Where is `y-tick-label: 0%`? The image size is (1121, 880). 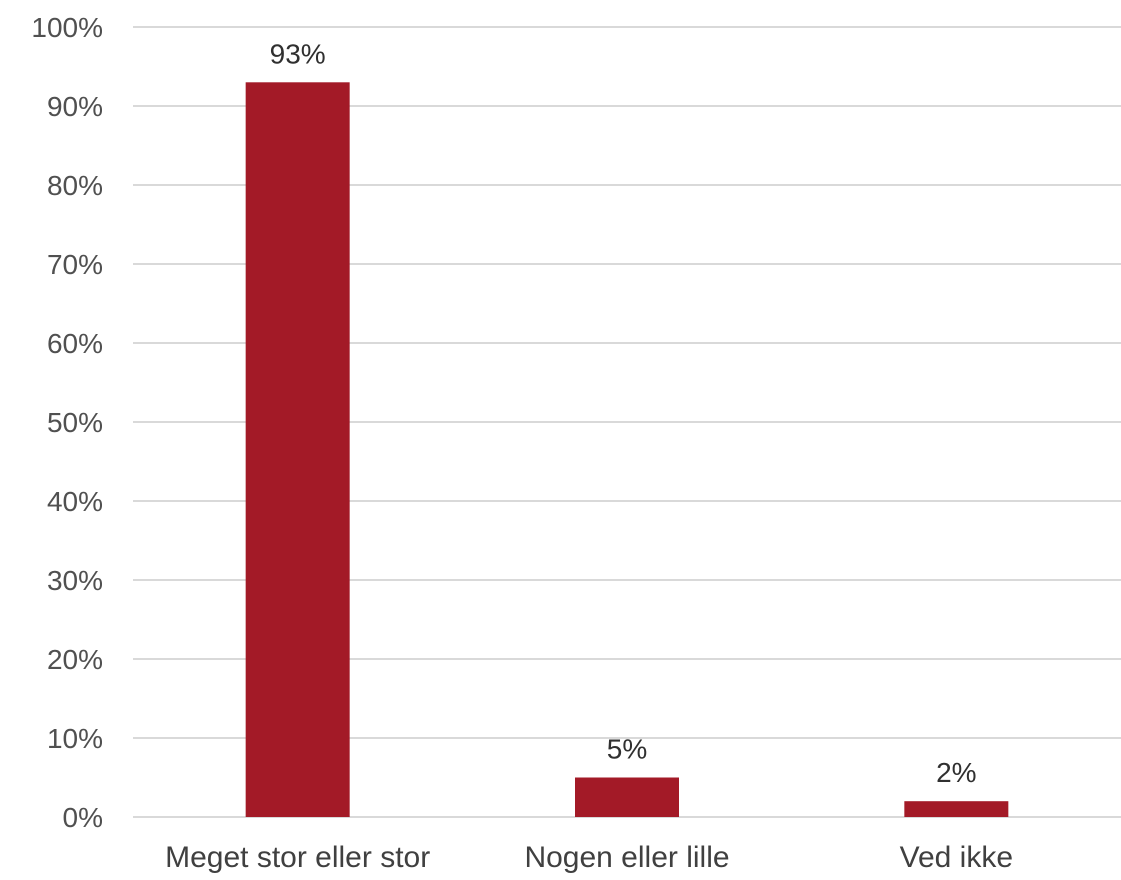
y-tick-label: 0% is located at coordinates (83, 817).